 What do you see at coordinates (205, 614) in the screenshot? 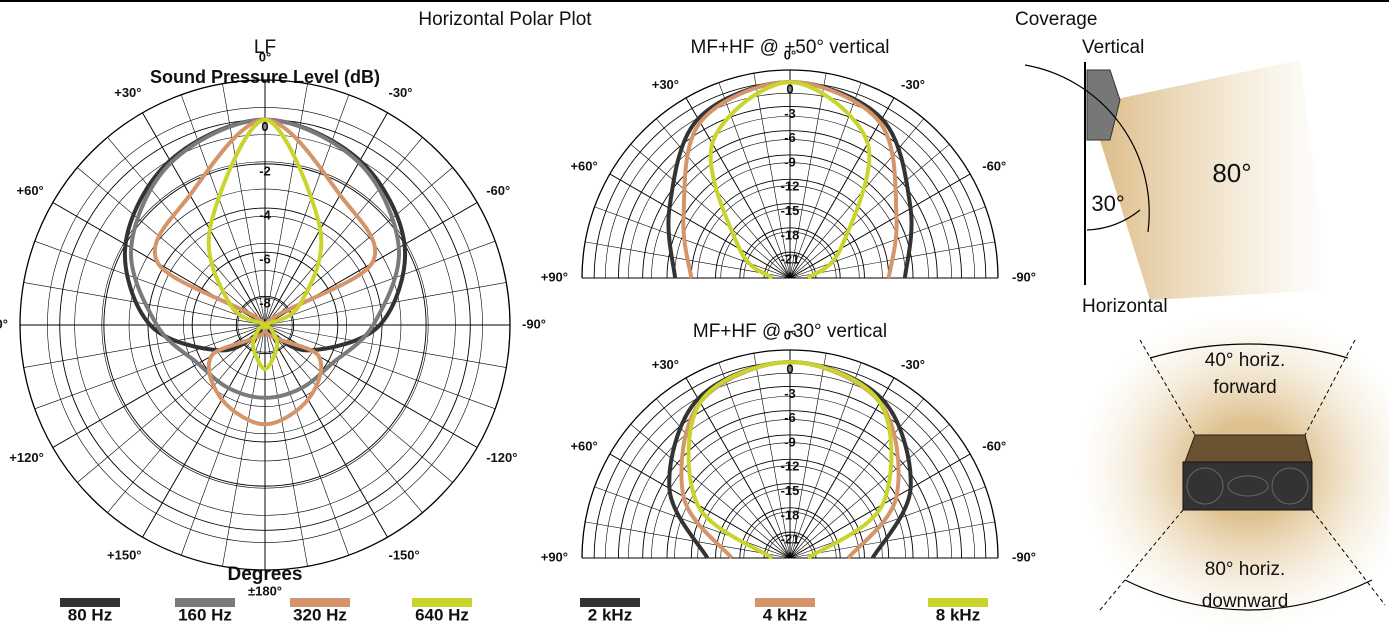
I see `legend-label: 160 Hz` at bounding box center [205, 614].